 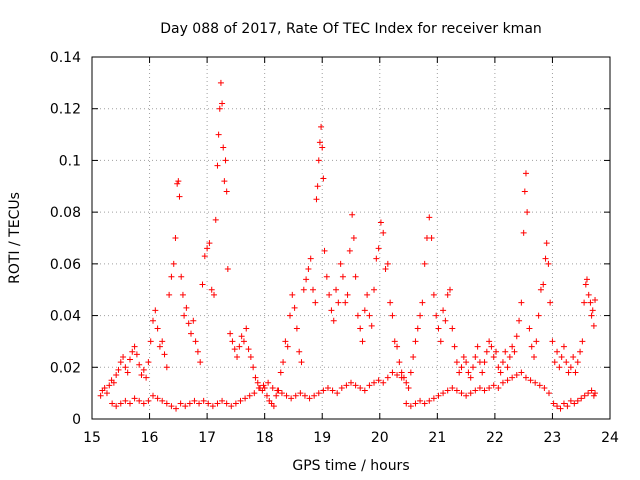 What do you see at coordinates (265, 438) in the screenshot?
I see `x-tick-label: 18` at bounding box center [265, 438].